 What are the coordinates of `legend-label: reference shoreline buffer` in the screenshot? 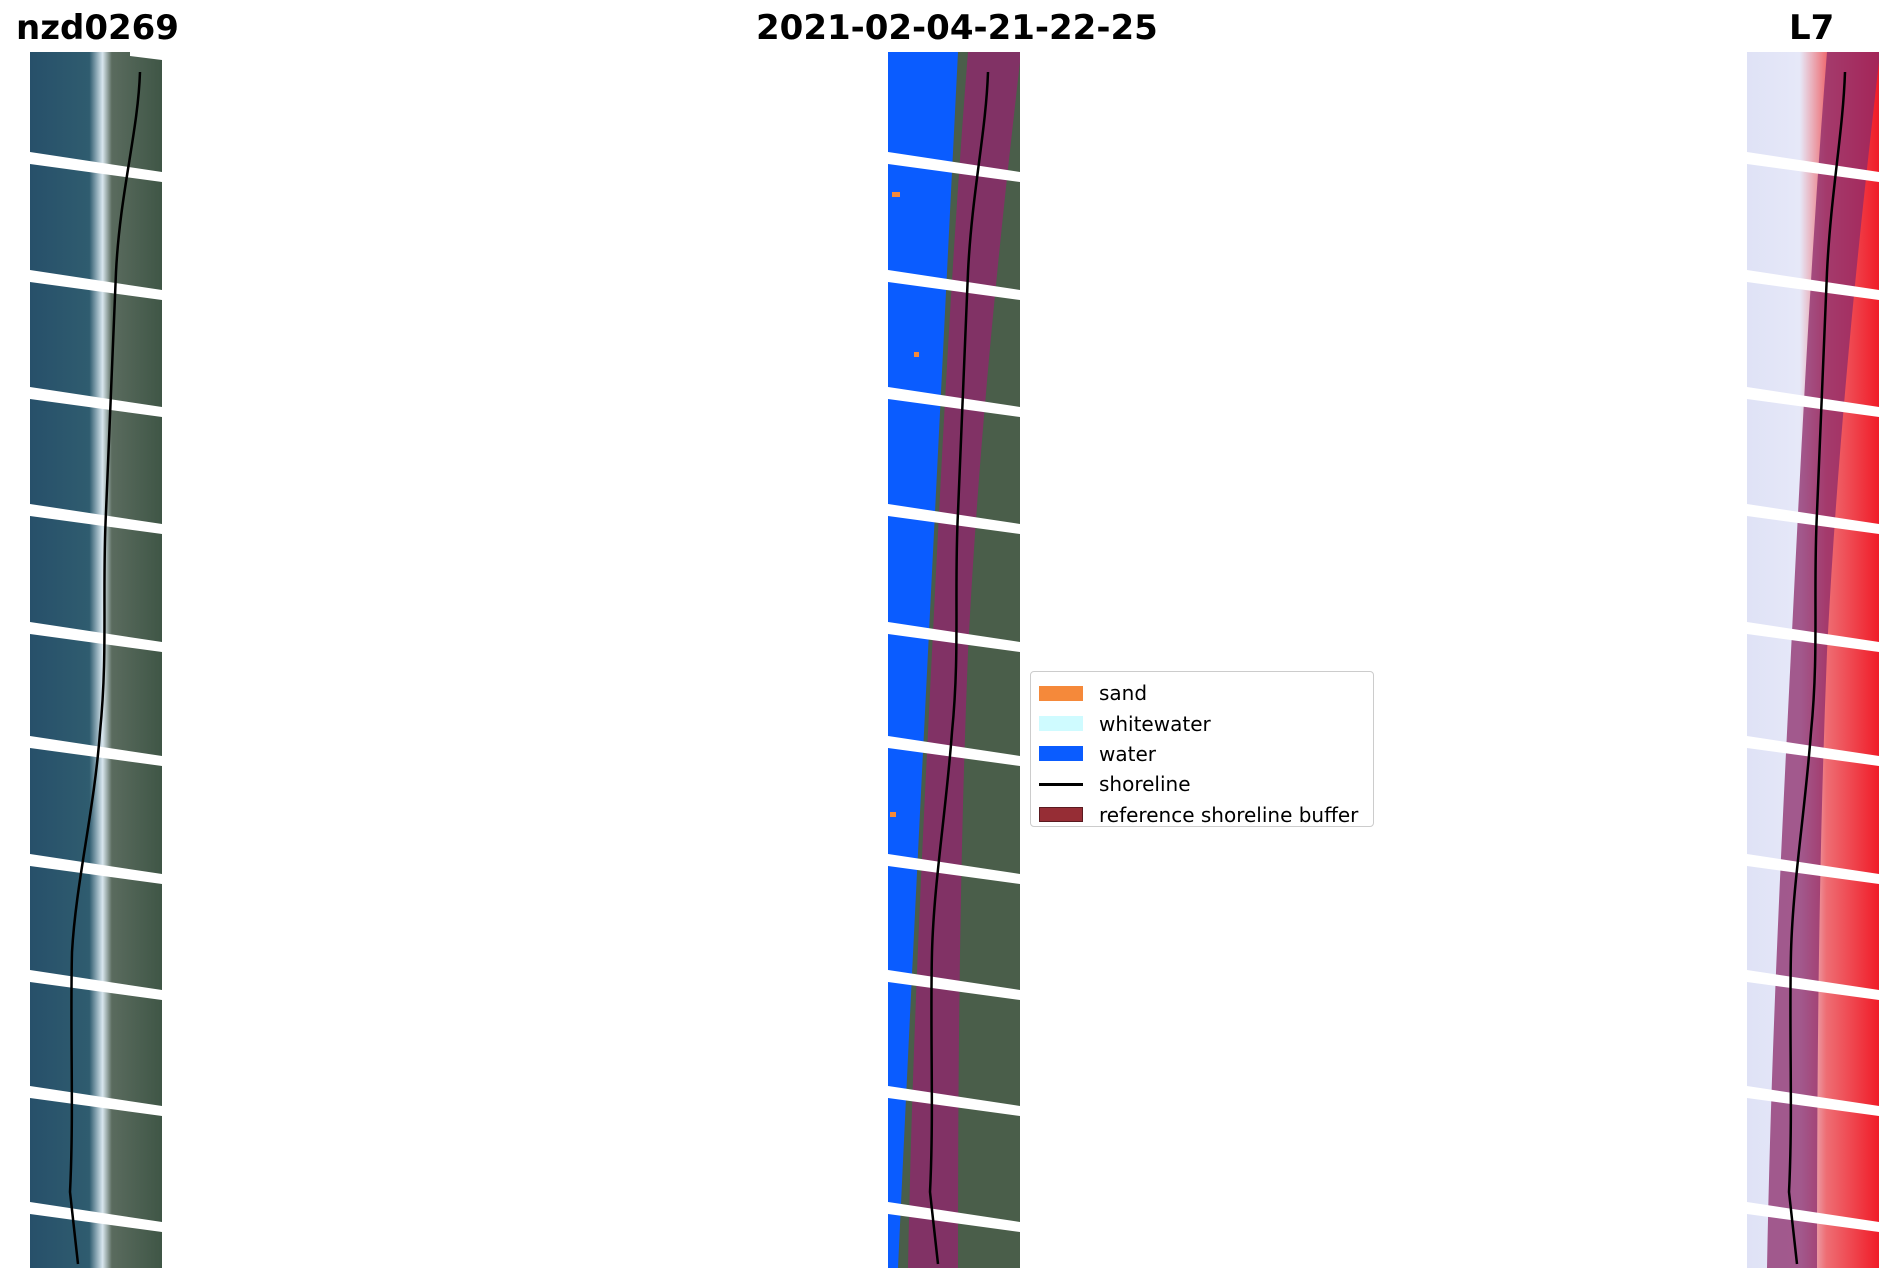 It's located at (1229, 814).